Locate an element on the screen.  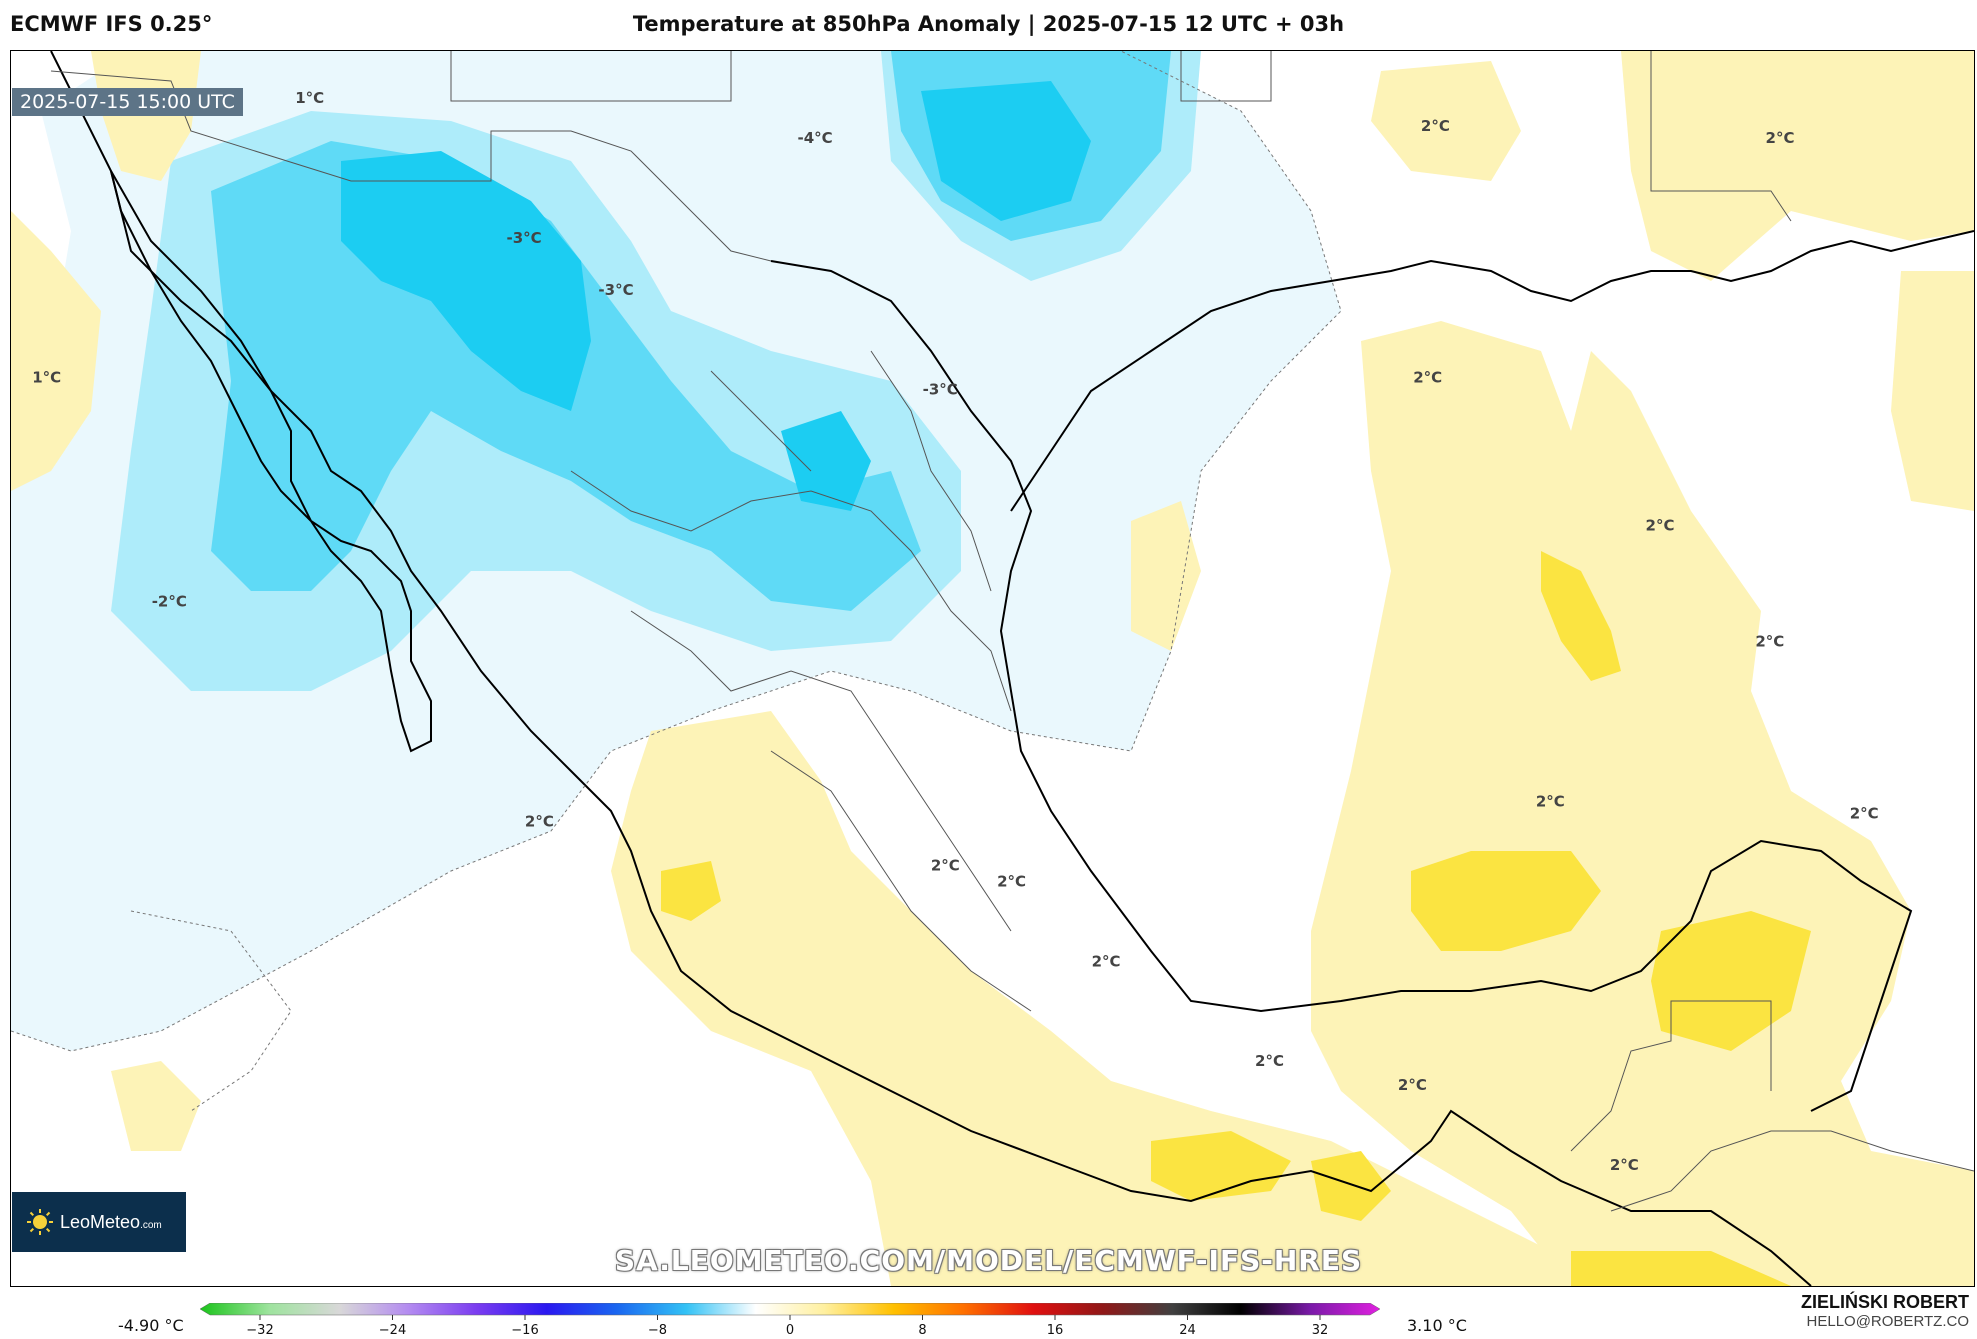
colorbar-tick-label: 32 is located at coordinates (1320, 1330).